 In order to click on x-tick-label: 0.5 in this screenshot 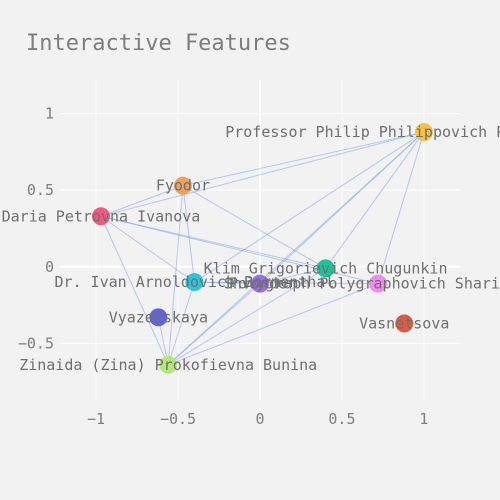, I will do `click(341, 419)`.